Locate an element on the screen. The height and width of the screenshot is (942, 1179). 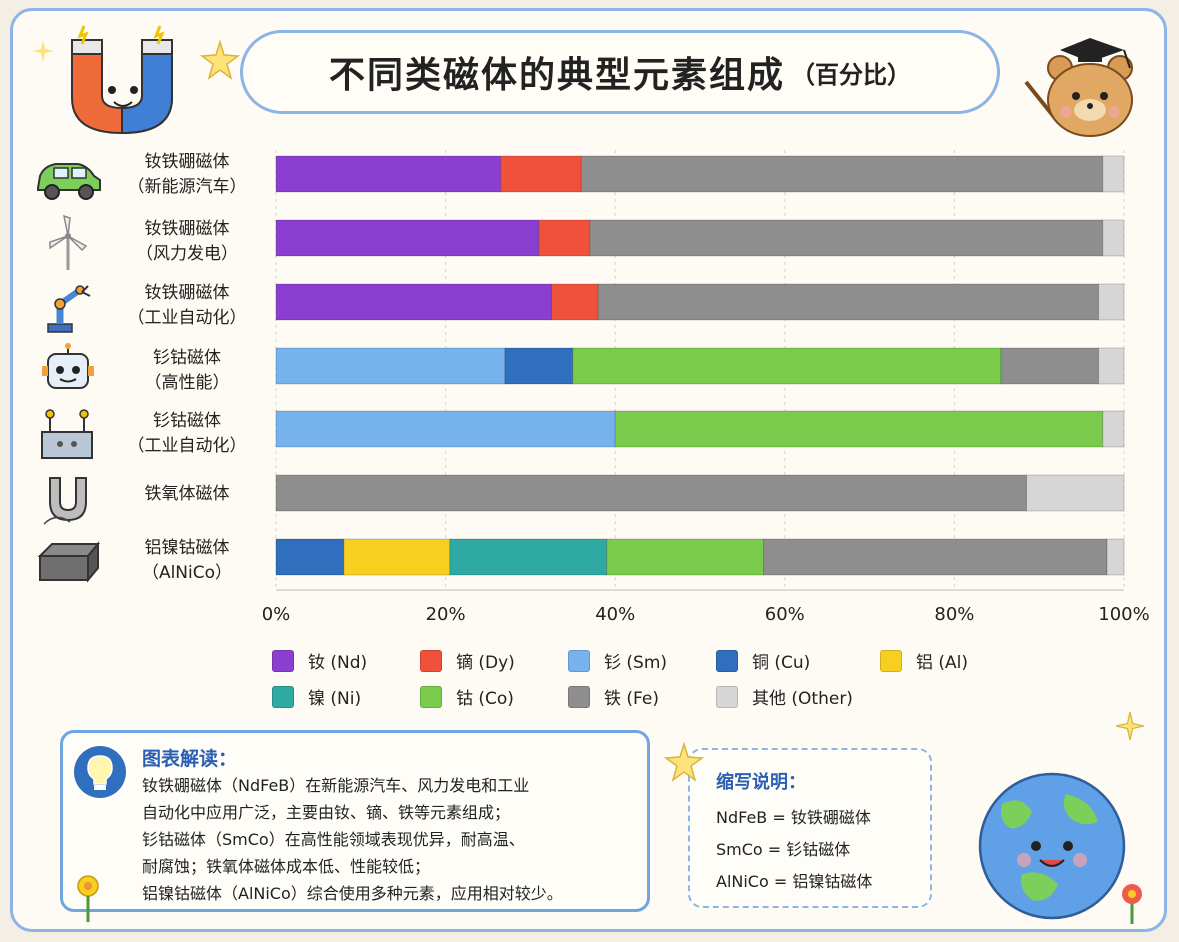
machine-icon is located at coordinates (67, 434).